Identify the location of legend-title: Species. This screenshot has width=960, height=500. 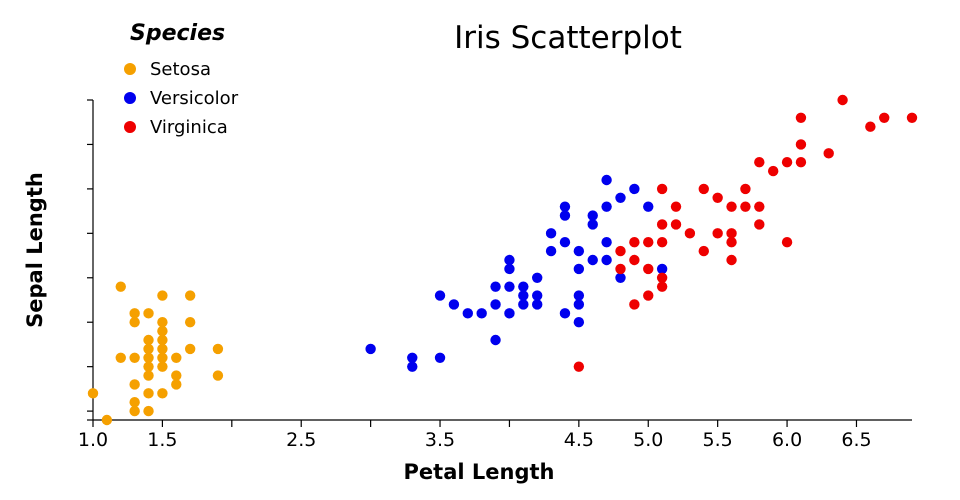
(177, 33).